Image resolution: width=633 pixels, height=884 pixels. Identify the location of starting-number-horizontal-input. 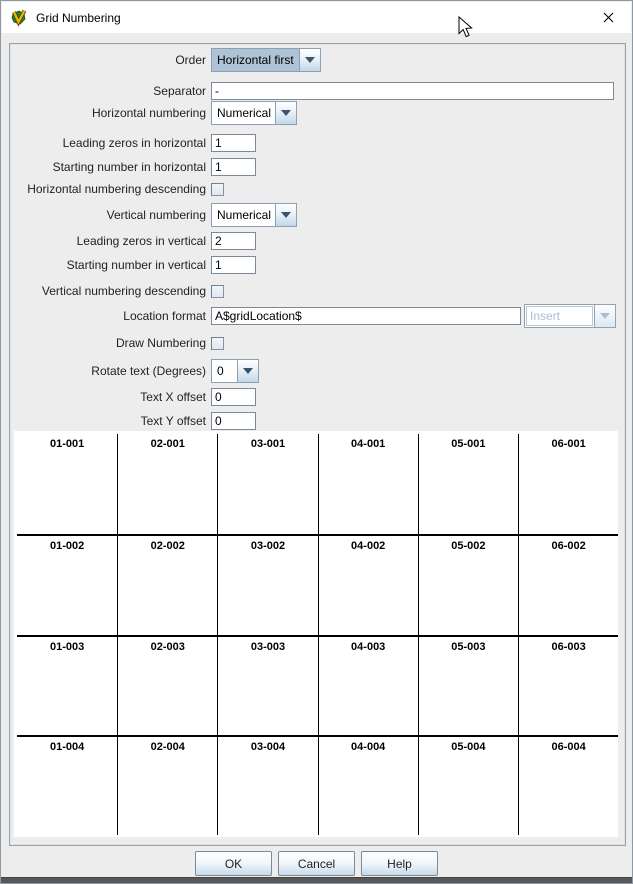
(233, 167).